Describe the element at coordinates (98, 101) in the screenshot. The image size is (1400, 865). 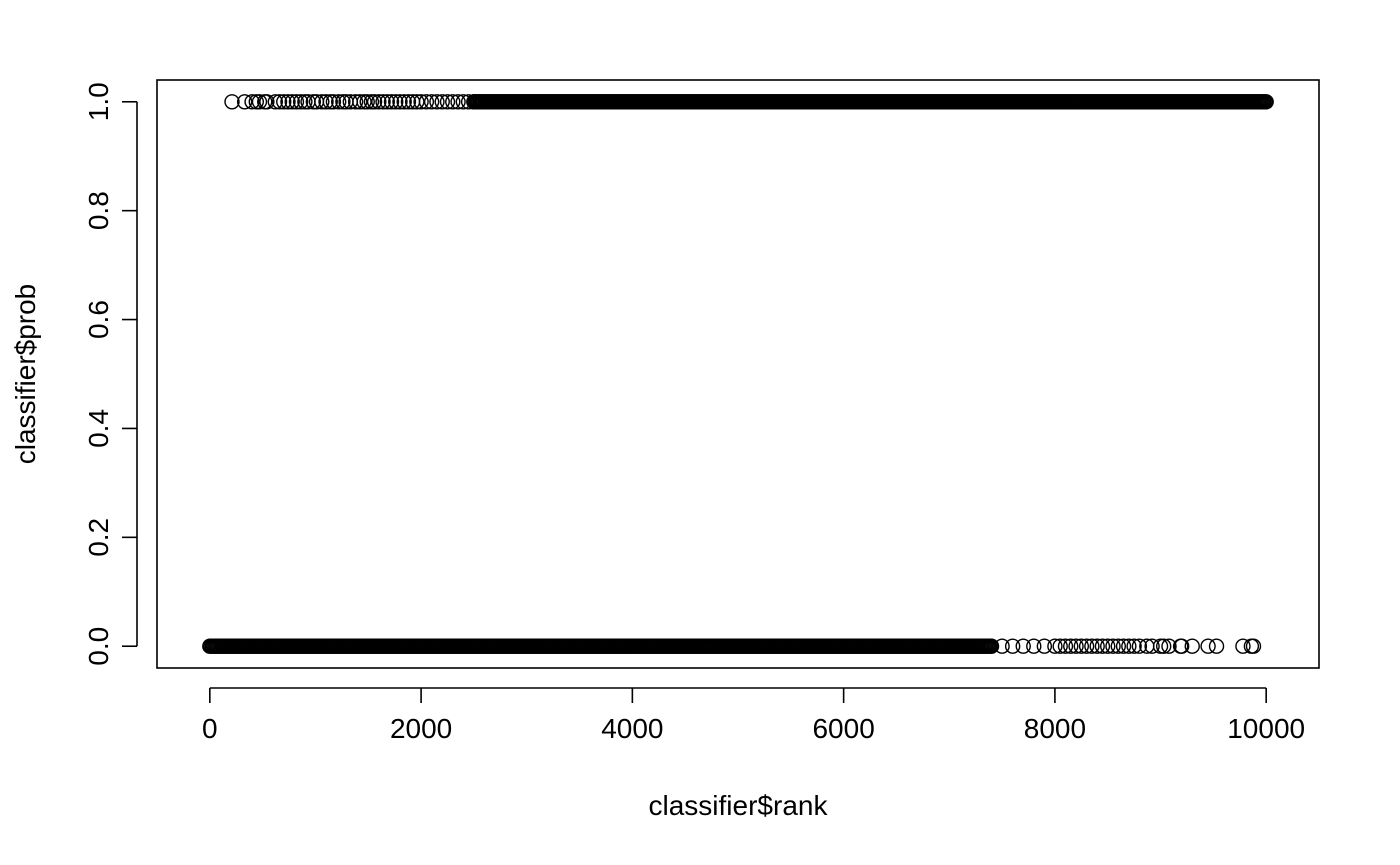
I see `y-tick-label: 1.0` at that location.